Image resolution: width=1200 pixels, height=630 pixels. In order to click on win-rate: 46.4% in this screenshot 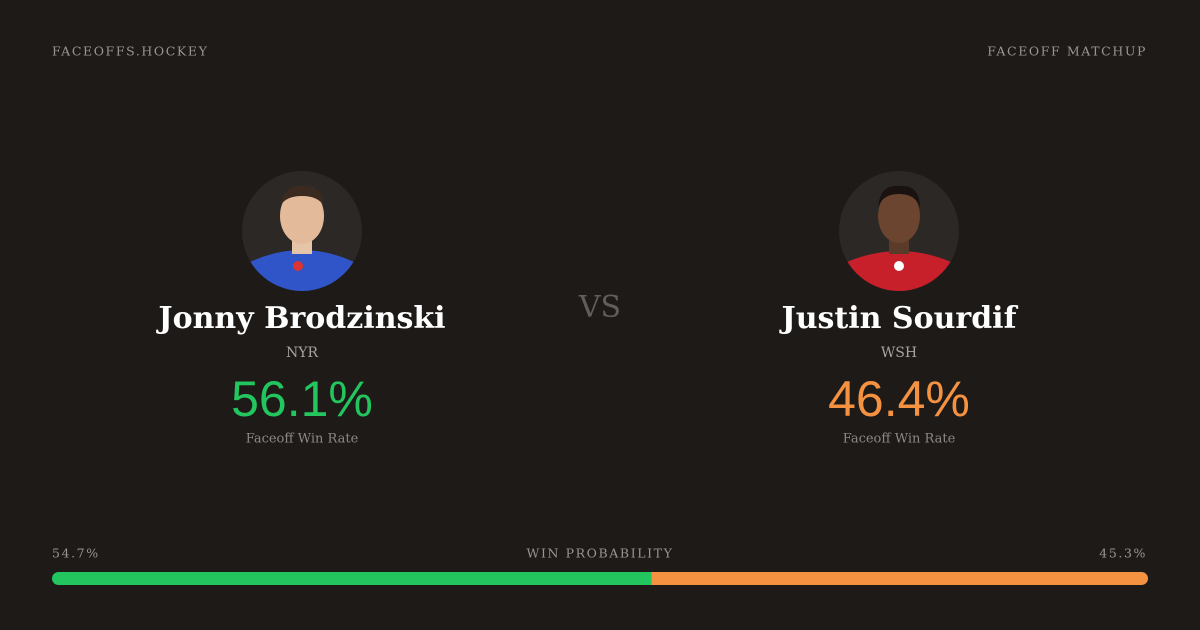, I will do `click(899, 399)`.